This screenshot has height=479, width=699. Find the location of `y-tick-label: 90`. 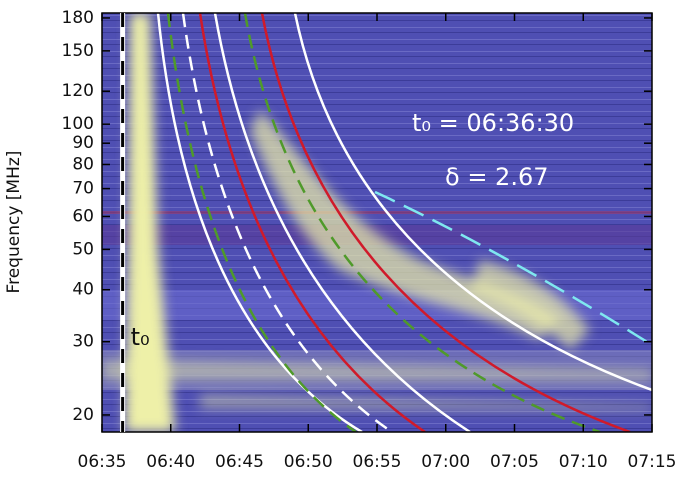

y-tick-label: 90 is located at coordinates (83, 143).